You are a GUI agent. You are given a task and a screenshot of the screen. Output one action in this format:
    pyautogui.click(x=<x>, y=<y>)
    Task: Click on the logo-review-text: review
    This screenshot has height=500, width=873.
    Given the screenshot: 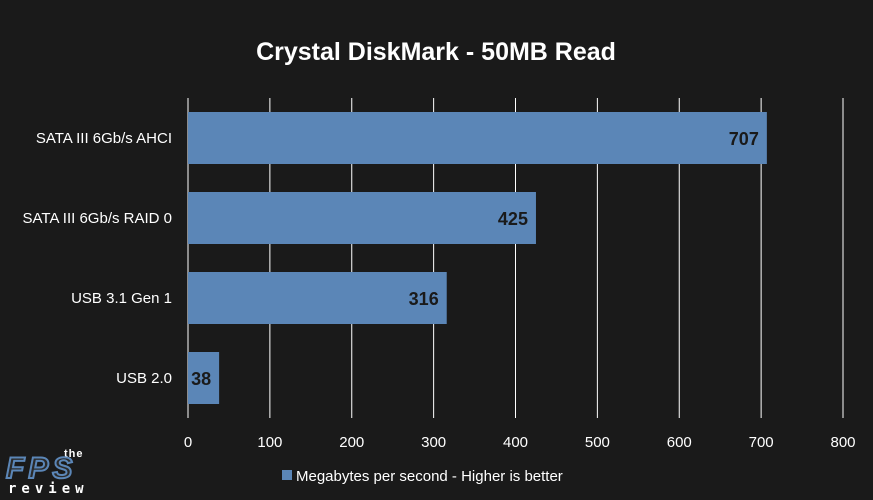 What is the action you would take?
    pyautogui.click(x=48, y=489)
    